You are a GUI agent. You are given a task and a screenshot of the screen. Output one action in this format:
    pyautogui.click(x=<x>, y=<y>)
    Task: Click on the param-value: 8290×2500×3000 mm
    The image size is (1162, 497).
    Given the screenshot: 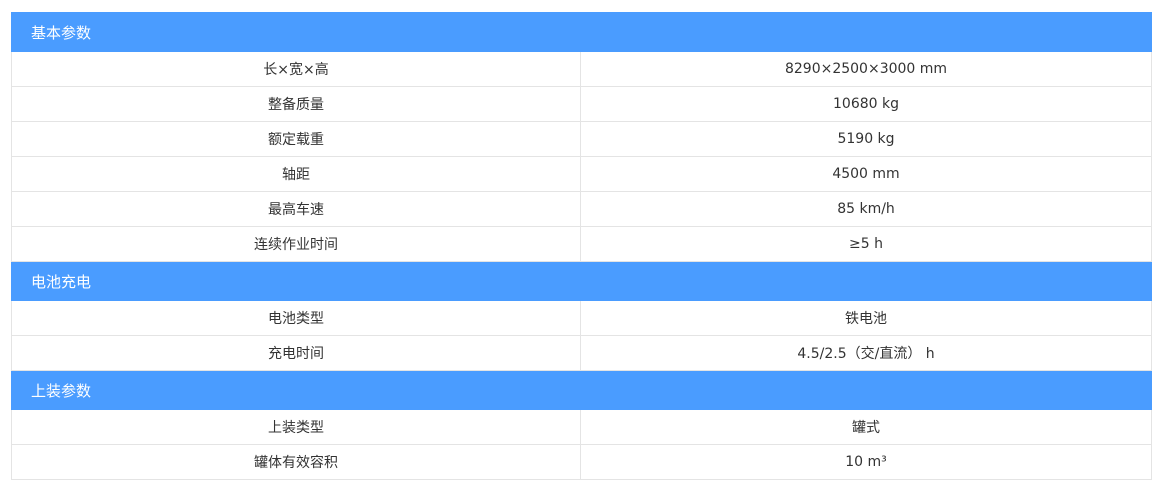 What is the action you would take?
    pyautogui.click(x=866, y=69)
    